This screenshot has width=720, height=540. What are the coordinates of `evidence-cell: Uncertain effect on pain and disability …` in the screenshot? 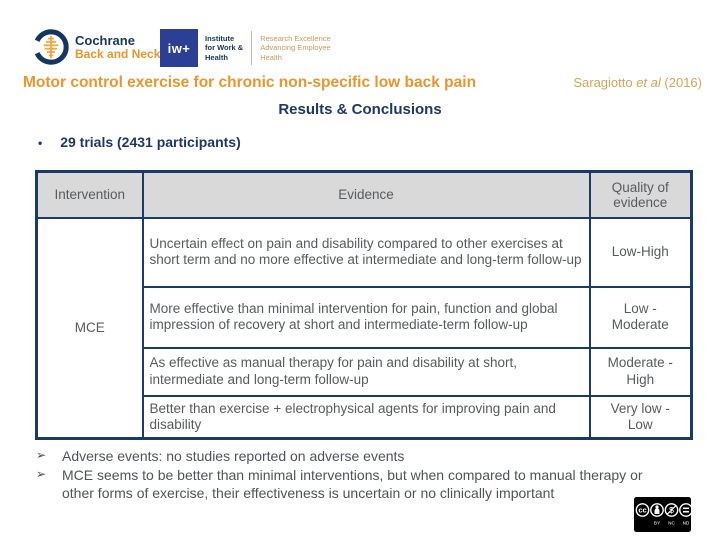 It's located at (366, 252).